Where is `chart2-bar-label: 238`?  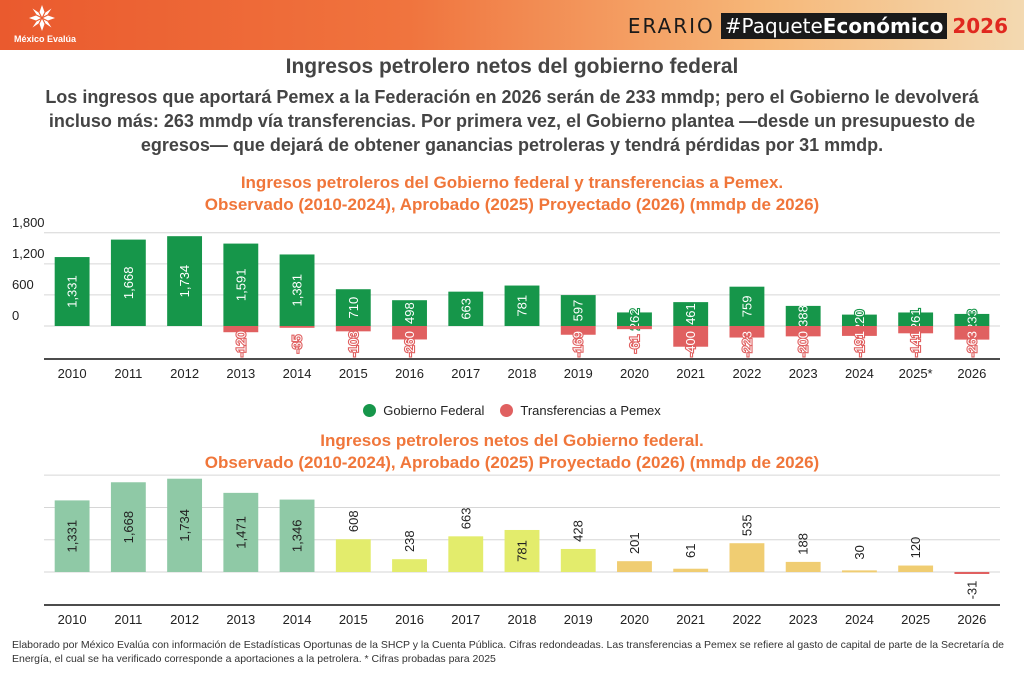 chart2-bar-label: 238 is located at coordinates (409, 541).